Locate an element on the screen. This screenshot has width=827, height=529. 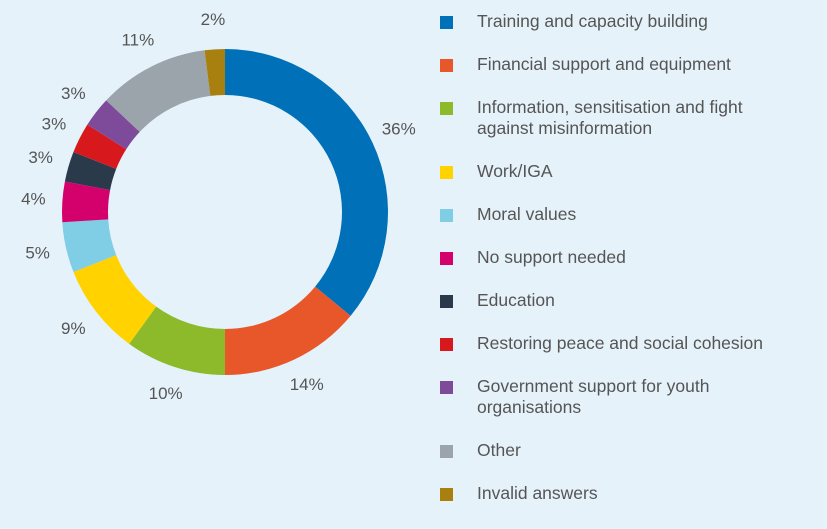
data-label: 10% is located at coordinates (166, 393).